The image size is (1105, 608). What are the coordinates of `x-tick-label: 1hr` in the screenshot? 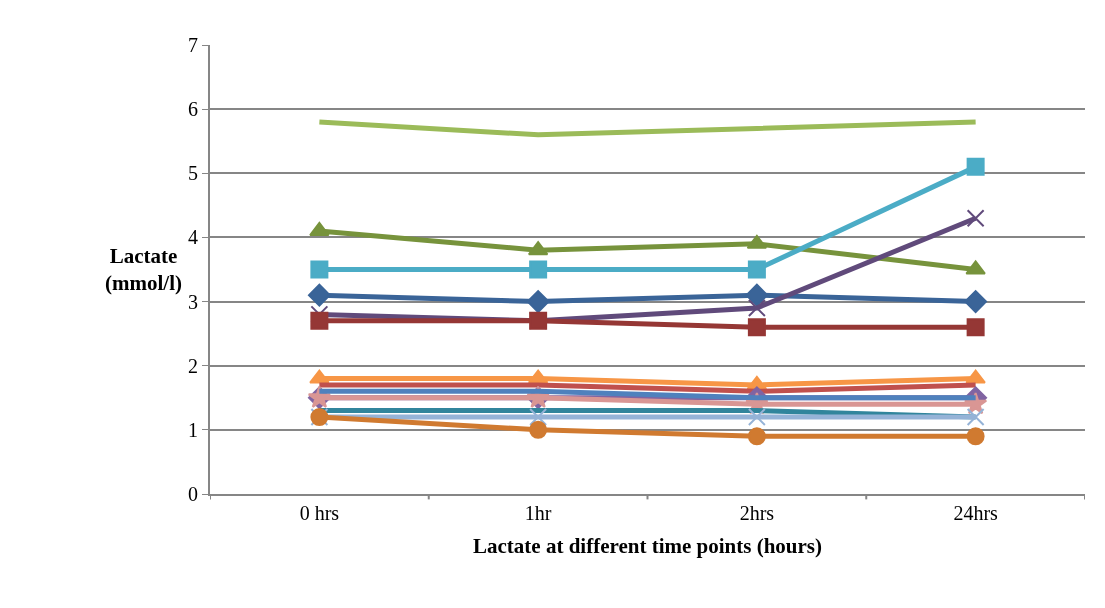 It's located at (538, 513).